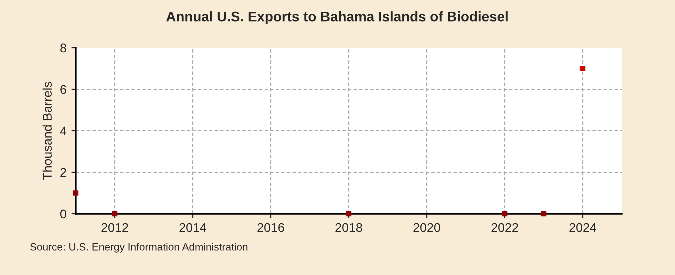  What do you see at coordinates (63, 131) in the screenshot?
I see `y-tick-label: 4` at bounding box center [63, 131].